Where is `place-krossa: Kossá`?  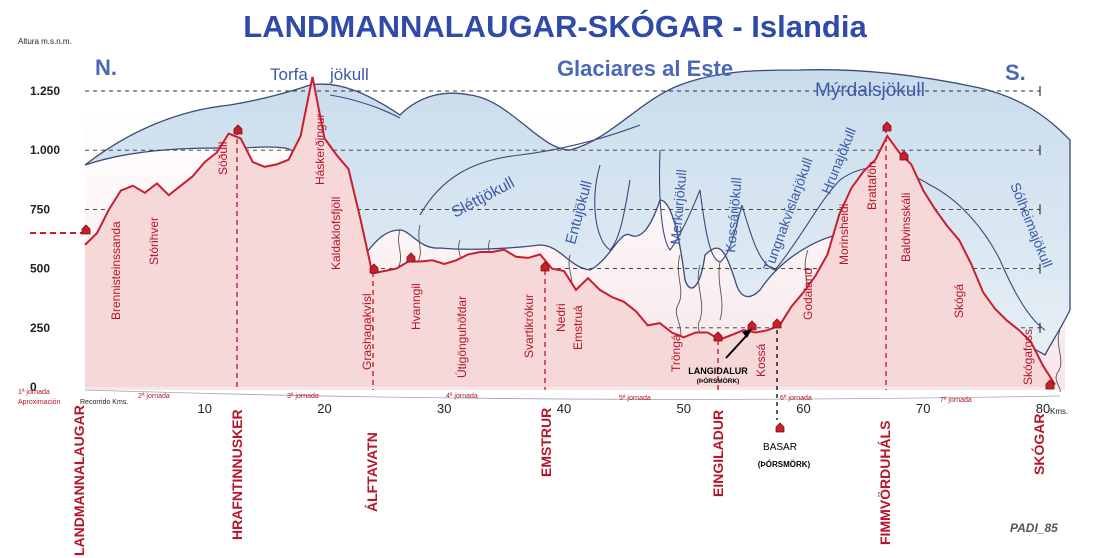
place-krossa: Kossá is located at coordinates (761, 360).